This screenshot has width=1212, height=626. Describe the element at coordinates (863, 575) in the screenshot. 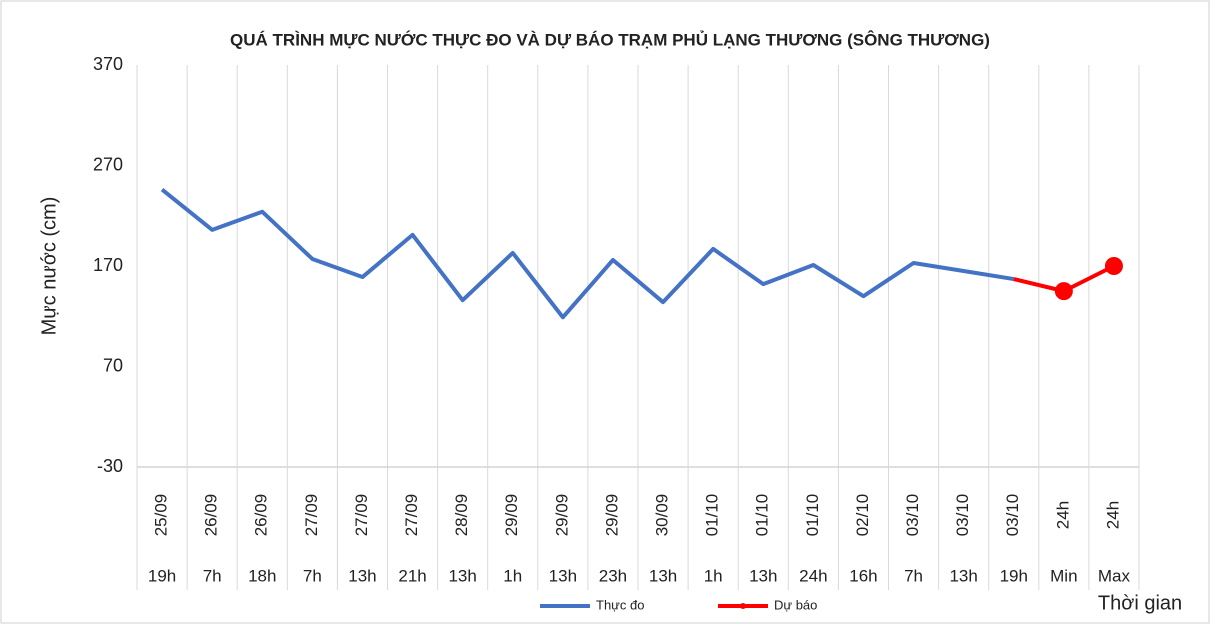

I see `x-tick-sublabel: 16h` at that location.